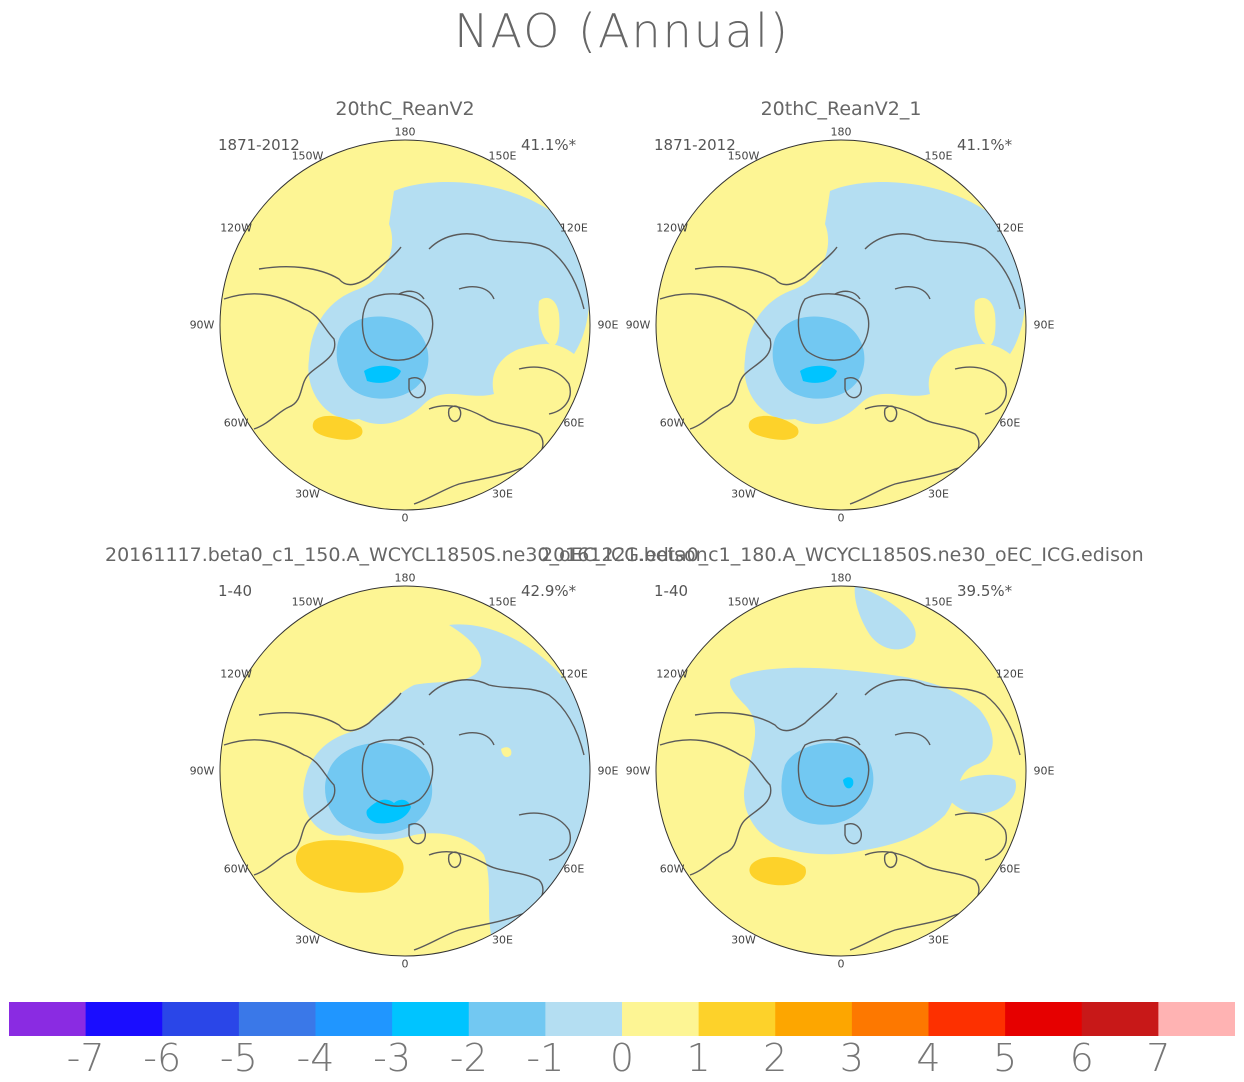  Describe the element at coordinates (405, 964) in the screenshot. I see `lon-label-2-6: 0` at that location.